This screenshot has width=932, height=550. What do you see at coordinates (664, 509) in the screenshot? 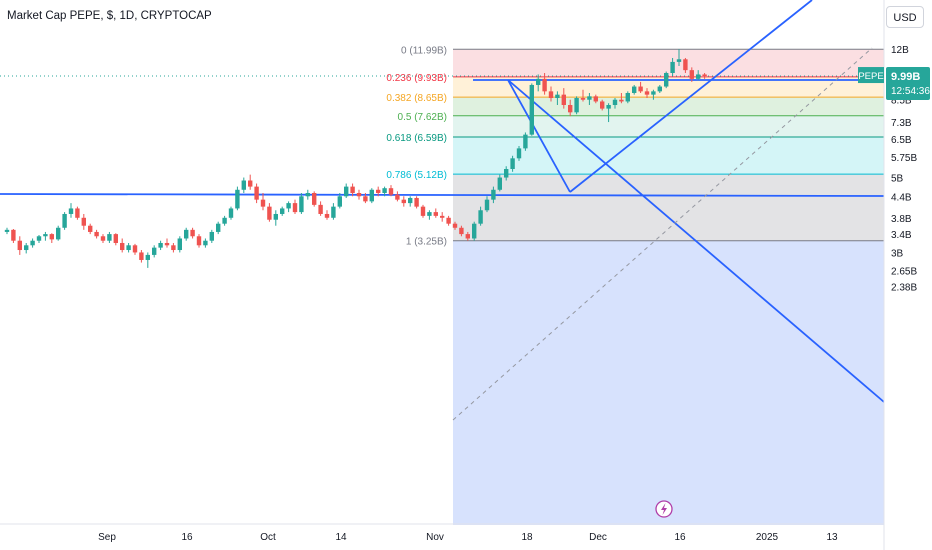
I see `lightning-icon` at bounding box center [664, 509].